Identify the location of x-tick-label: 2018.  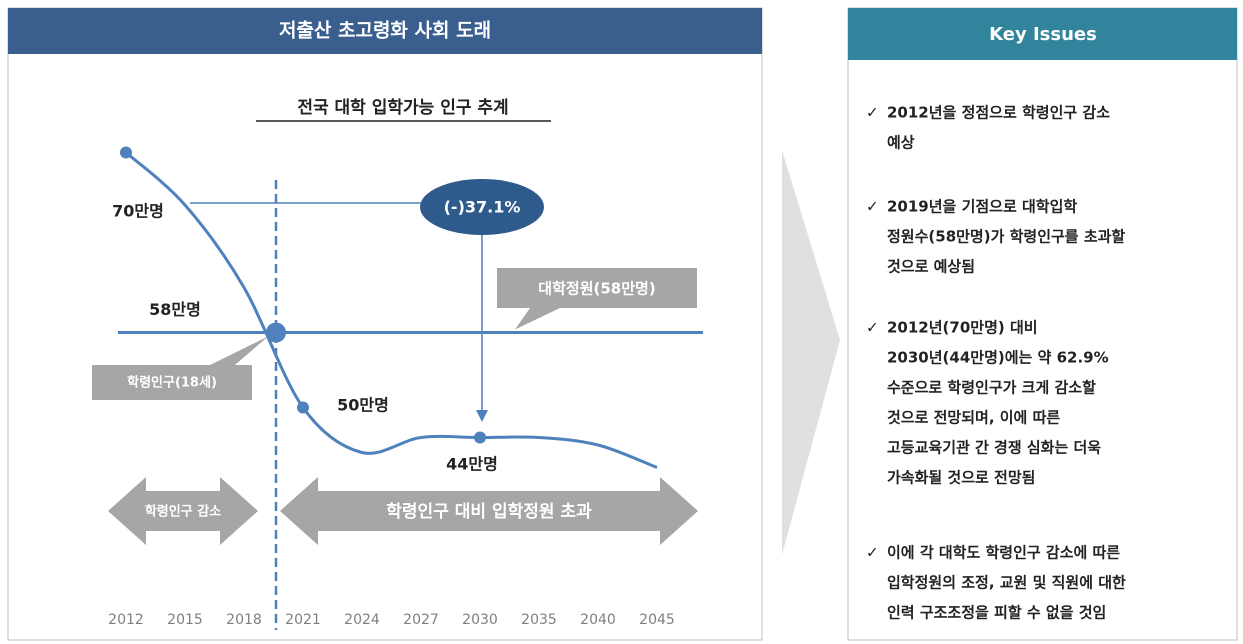
(244, 620).